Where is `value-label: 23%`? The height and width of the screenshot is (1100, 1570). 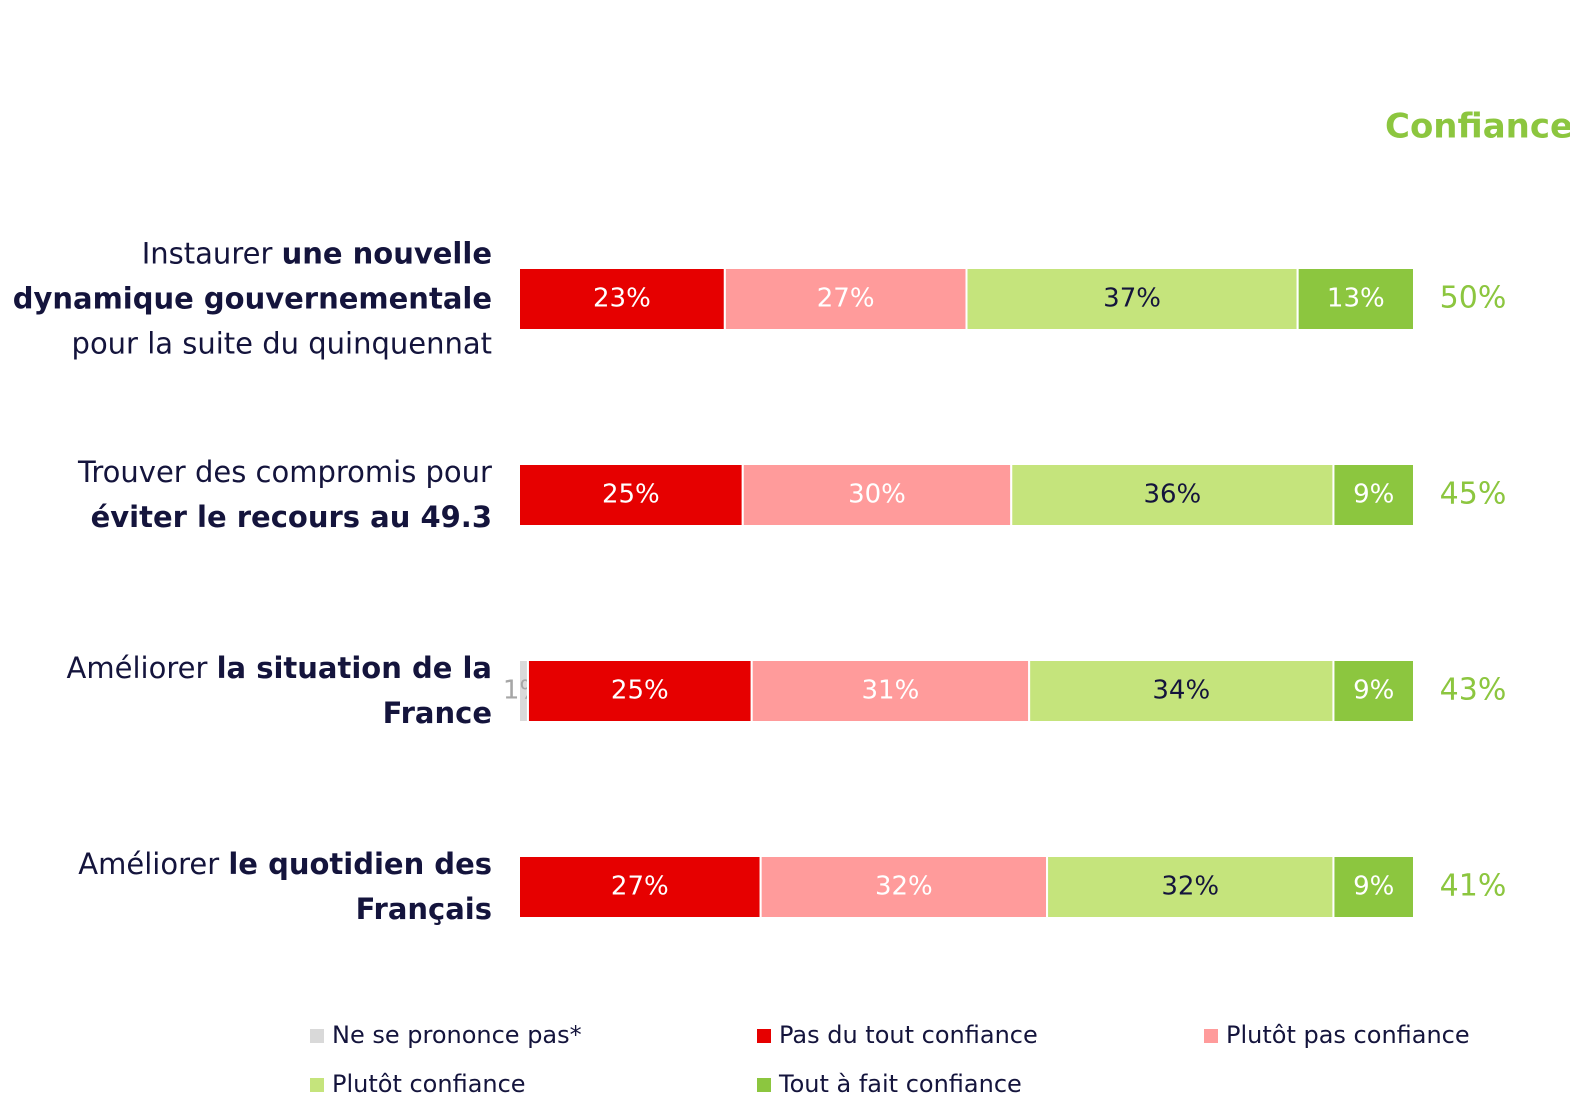 value-label: 23% is located at coordinates (622, 299).